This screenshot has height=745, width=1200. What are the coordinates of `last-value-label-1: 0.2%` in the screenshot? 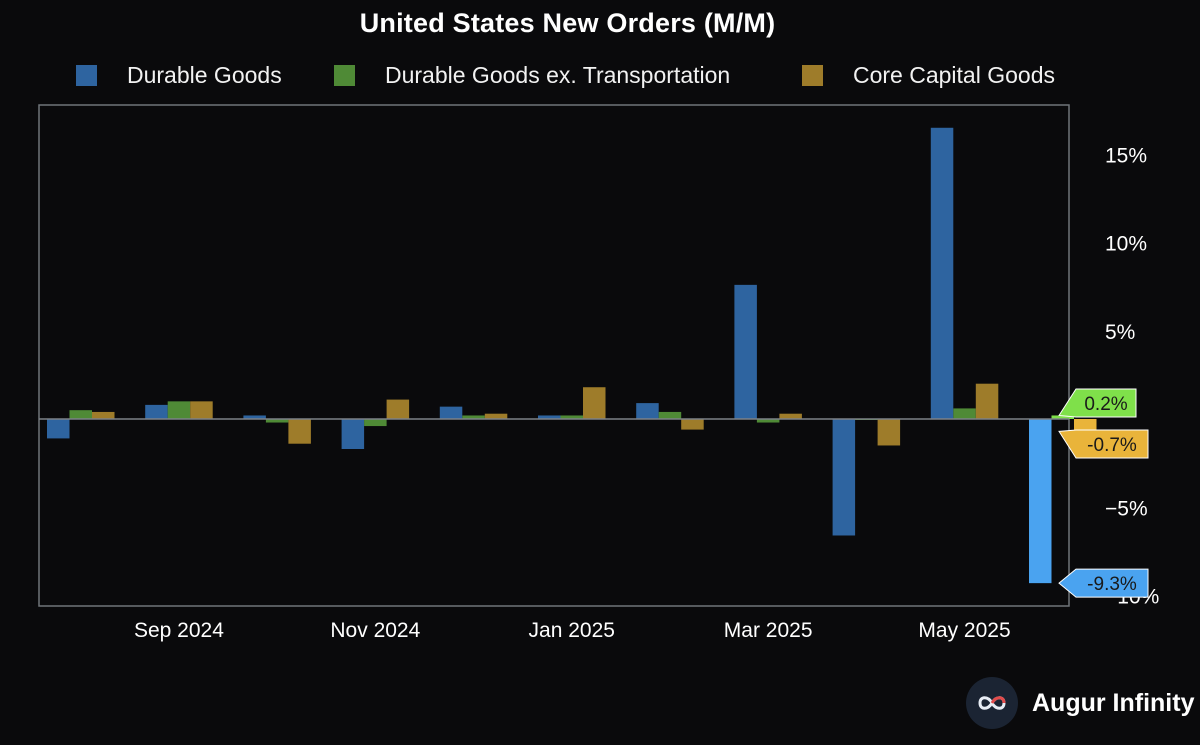 It's located at (1105, 404).